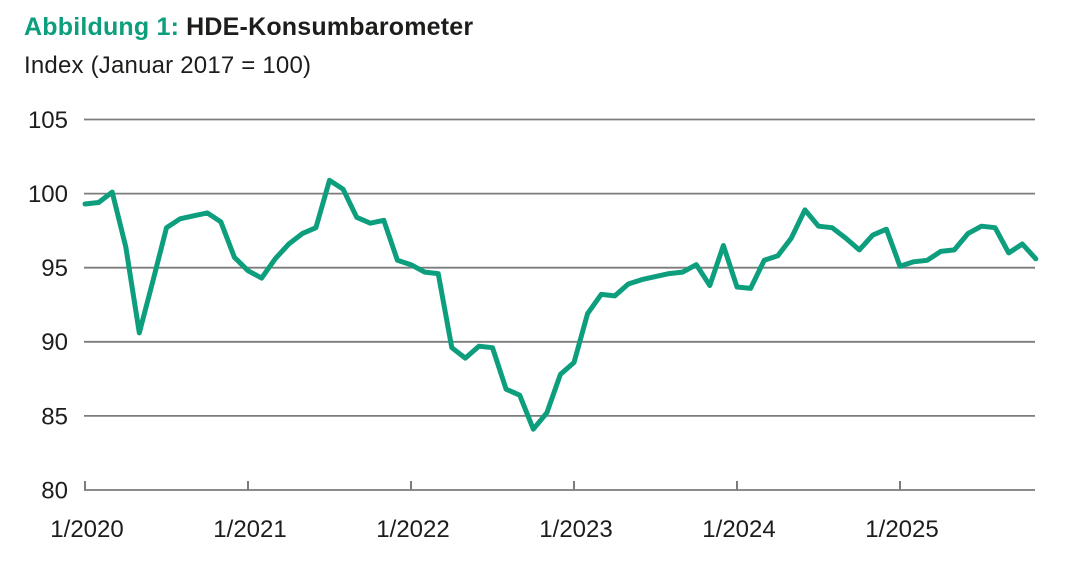  I want to click on x-axis-label-1/2024: 1/2024, so click(738, 529).